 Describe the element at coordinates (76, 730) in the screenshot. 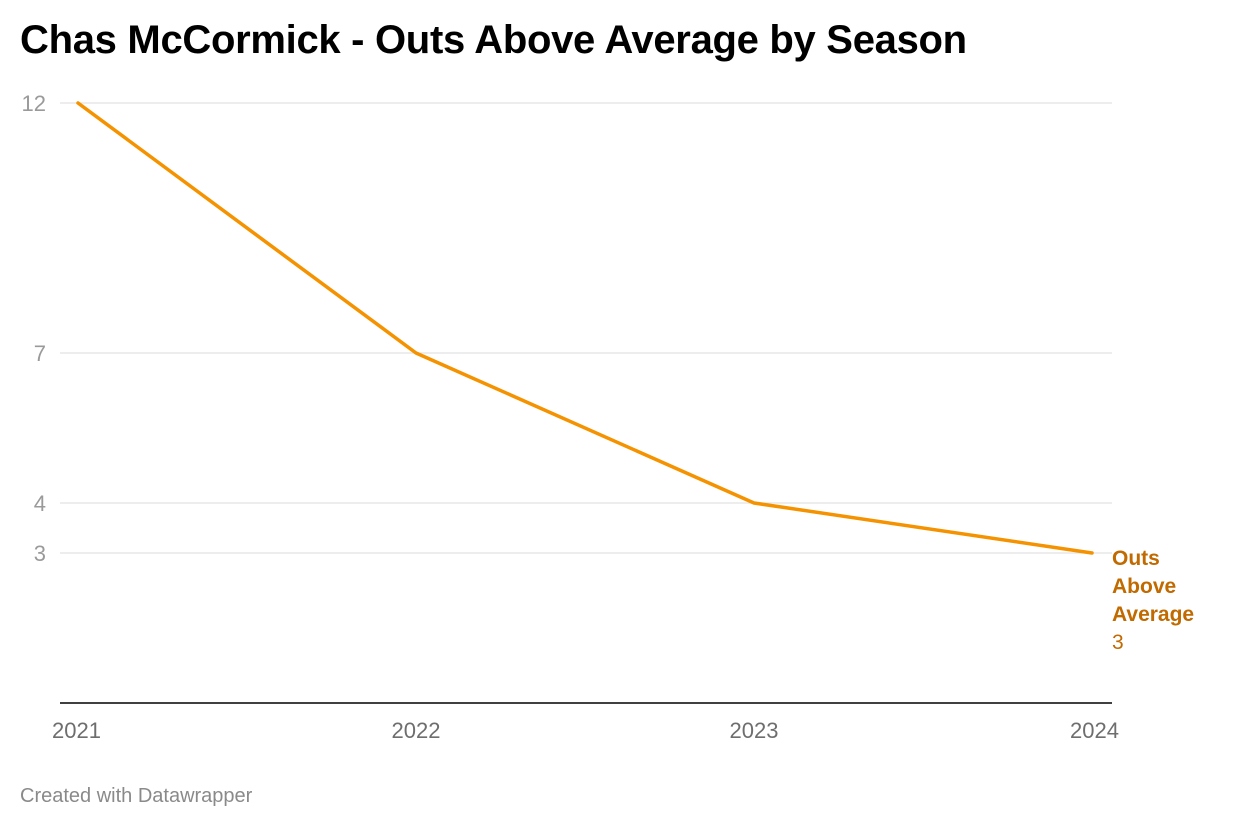

I see `x-tick-label: 2021` at that location.